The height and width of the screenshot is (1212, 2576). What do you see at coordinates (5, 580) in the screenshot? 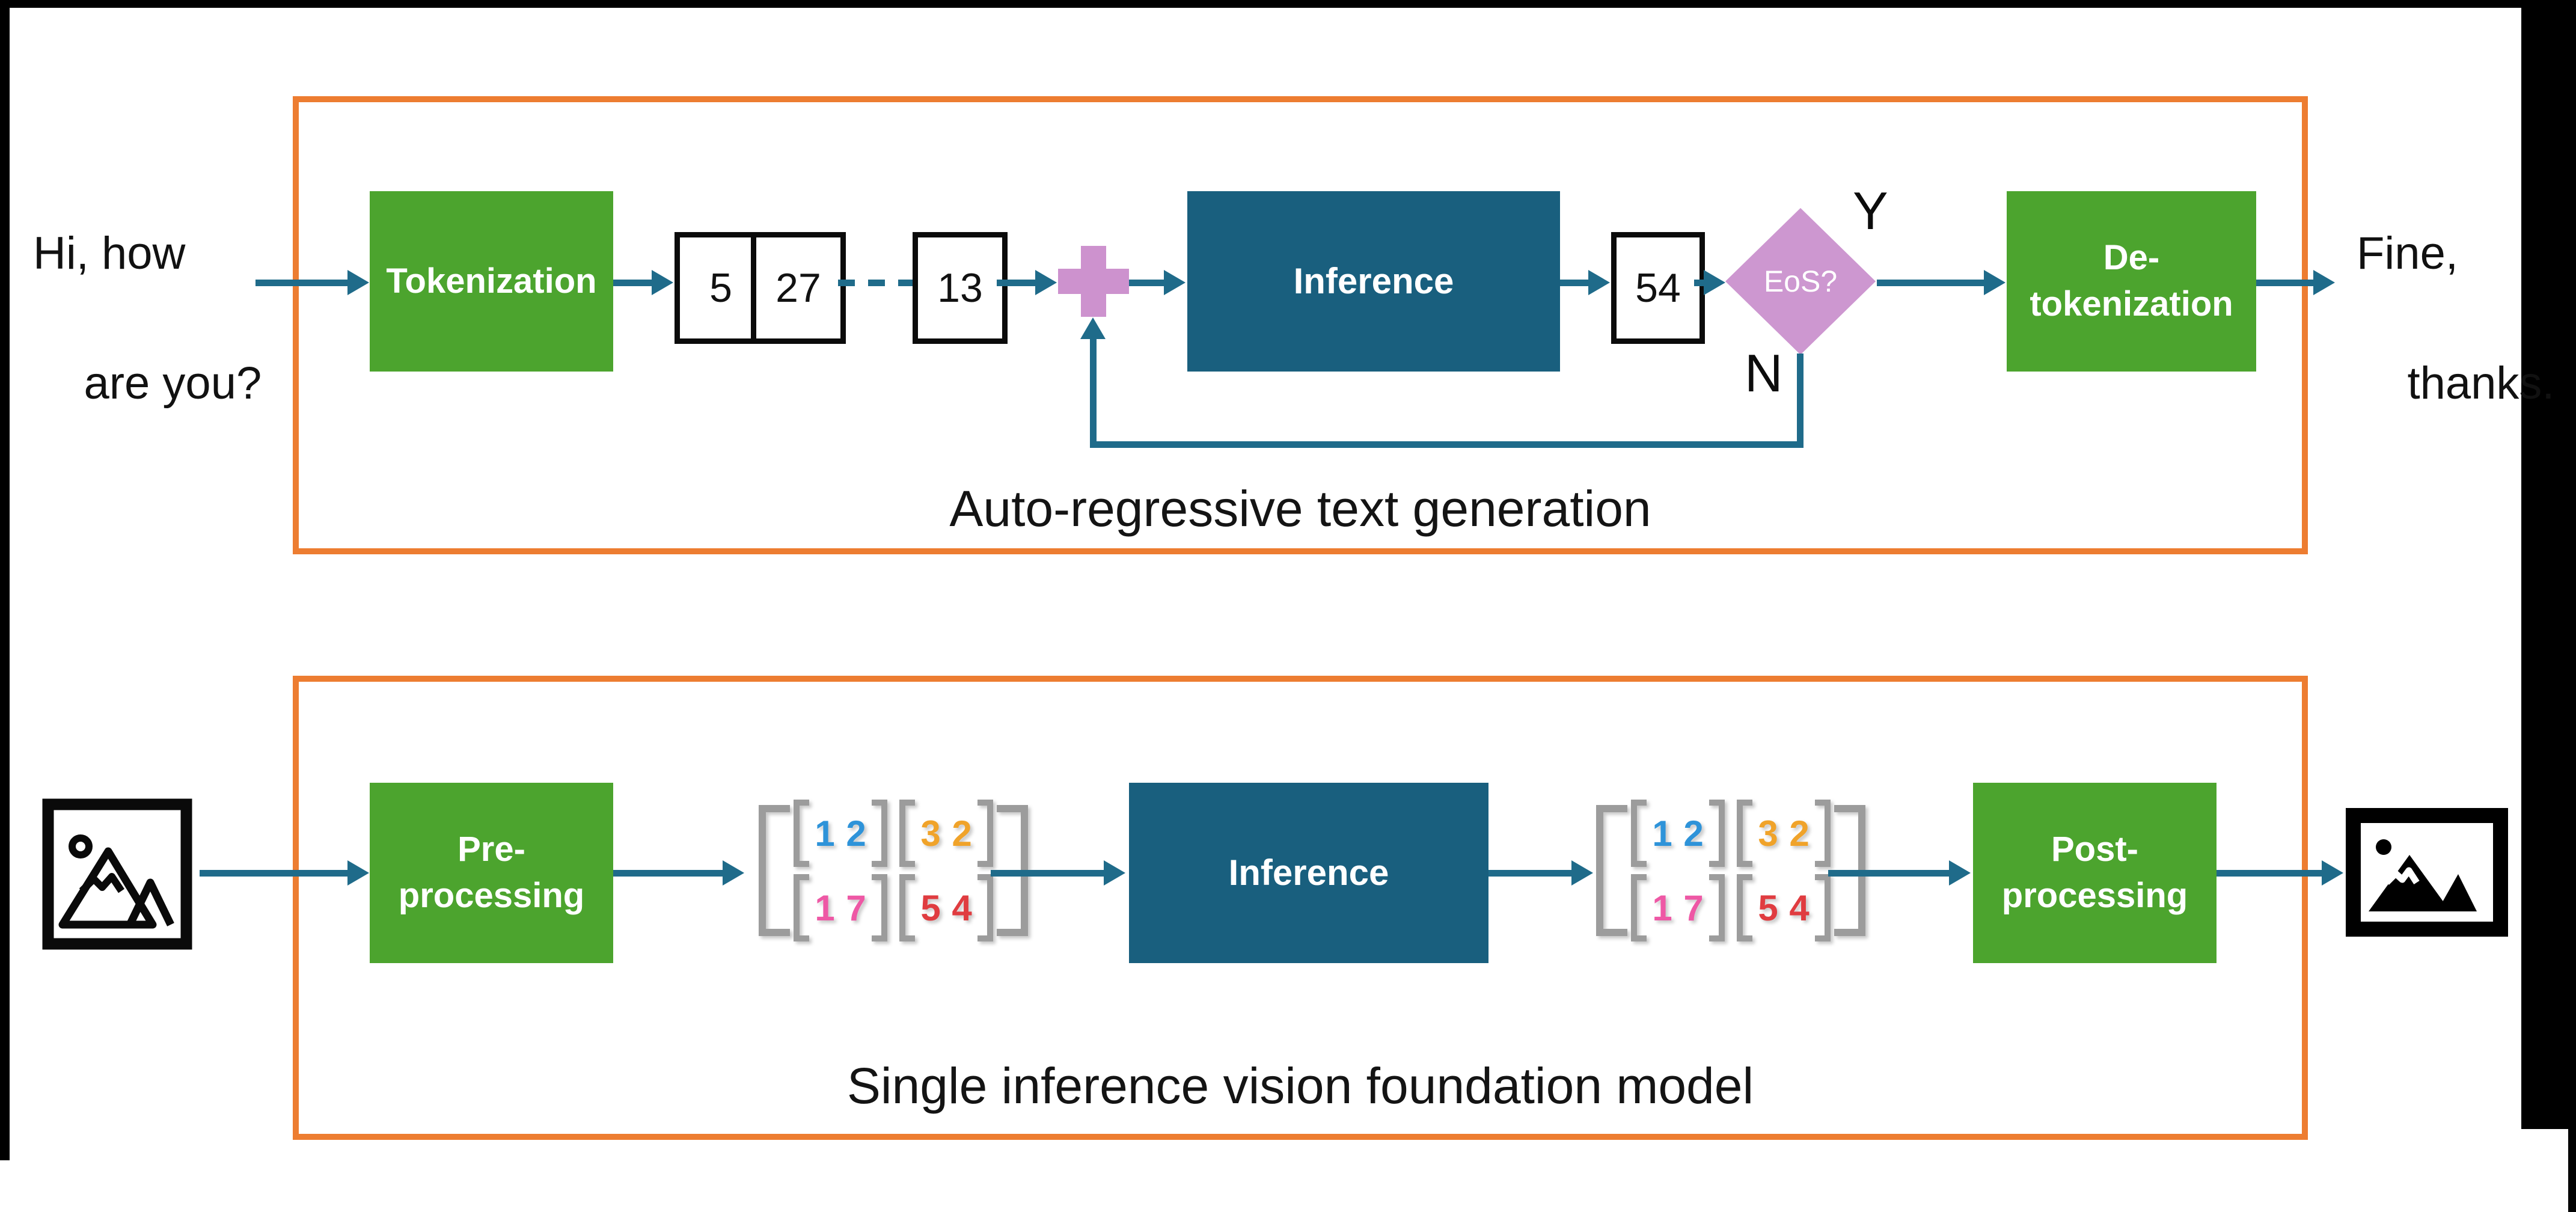
I see `left-edge-bar` at bounding box center [5, 580].